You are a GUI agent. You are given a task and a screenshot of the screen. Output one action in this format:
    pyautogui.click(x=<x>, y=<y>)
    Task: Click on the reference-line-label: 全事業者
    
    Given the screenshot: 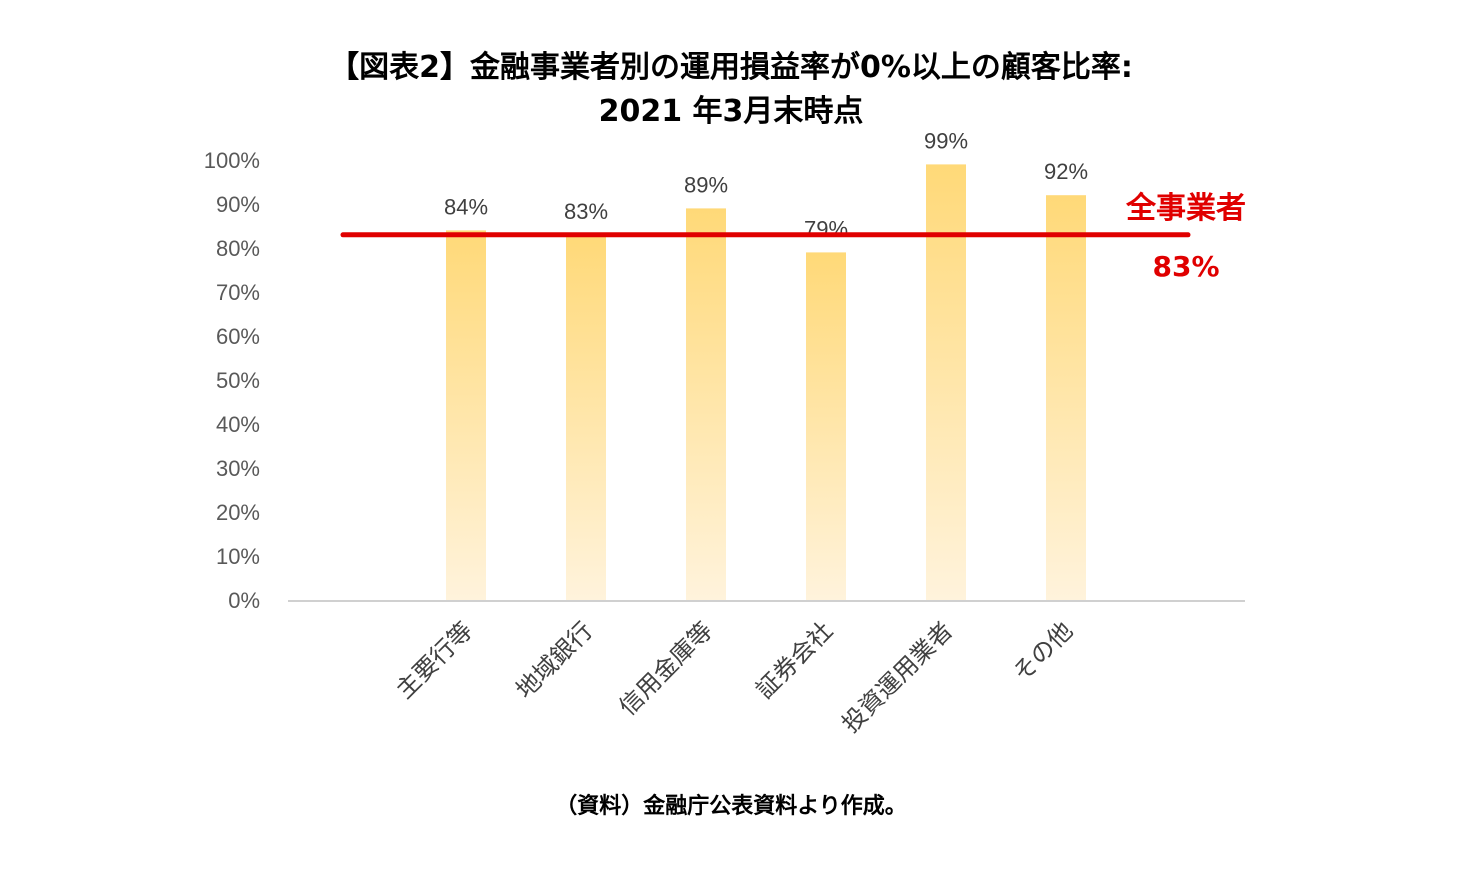 What is the action you would take?
    pyautogui.click(x=1185, y=208)
    